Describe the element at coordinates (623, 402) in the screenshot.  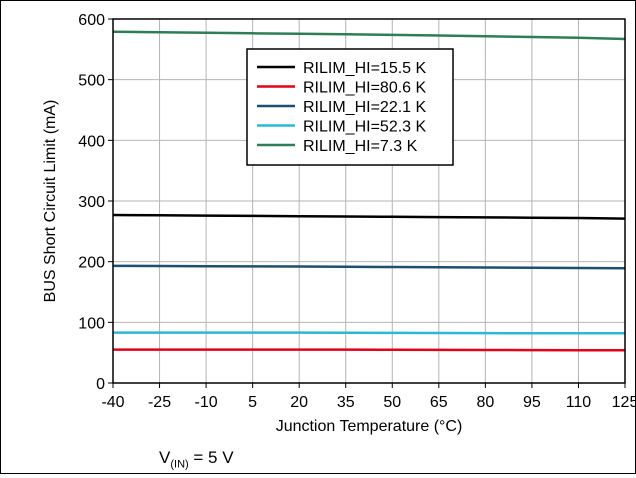
I see `x-tick-label: 125` at that location.